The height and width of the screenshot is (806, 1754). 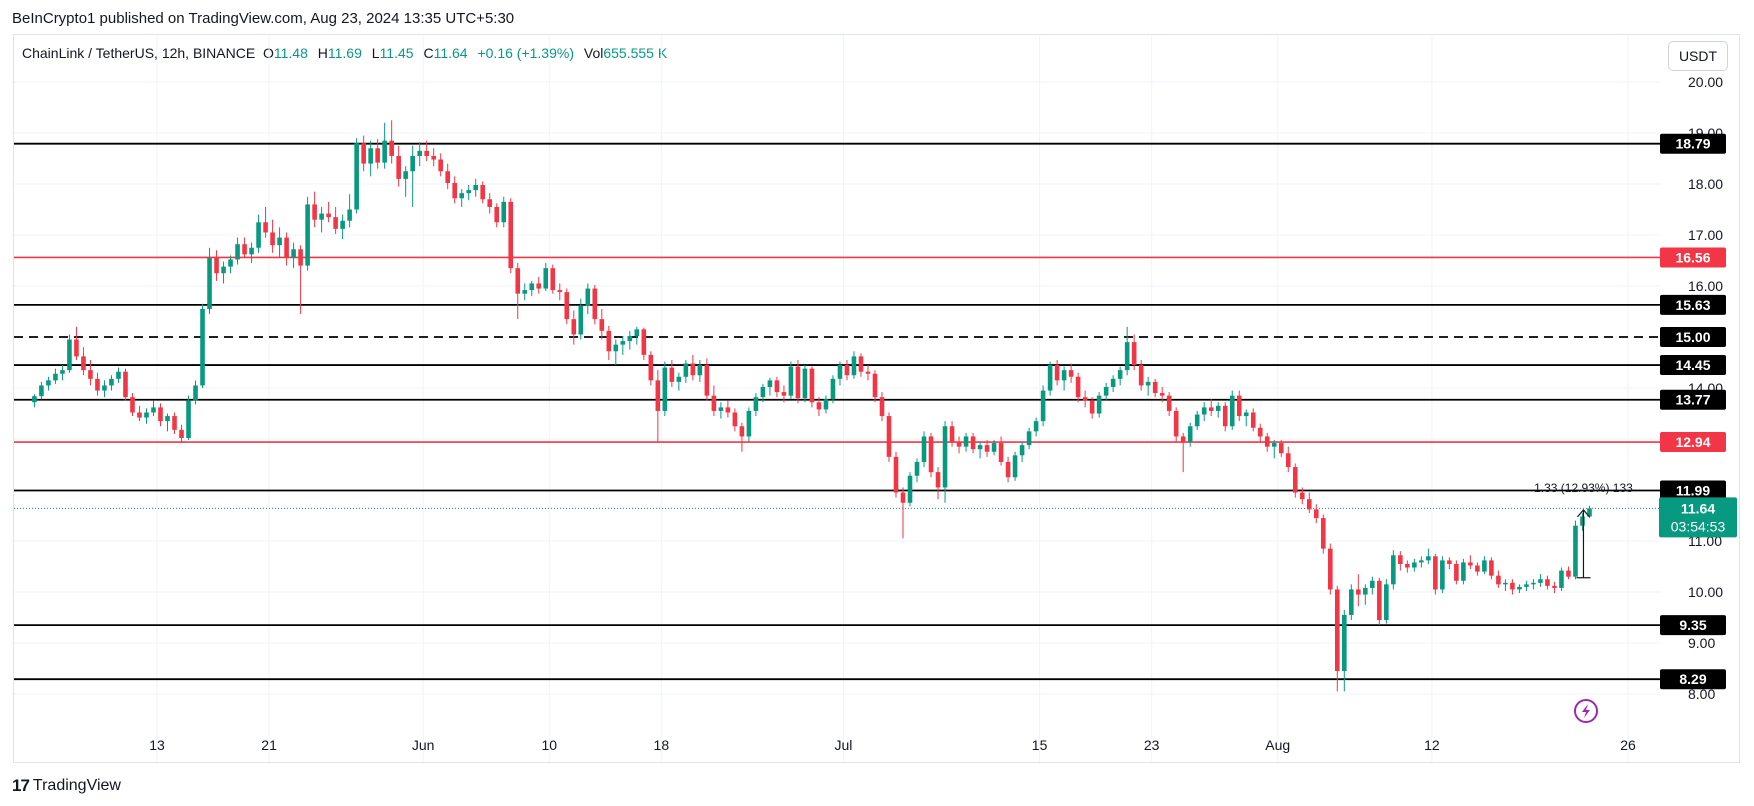 I want to click on tradingview-brand: TradingView, so click(x=76, y=785).